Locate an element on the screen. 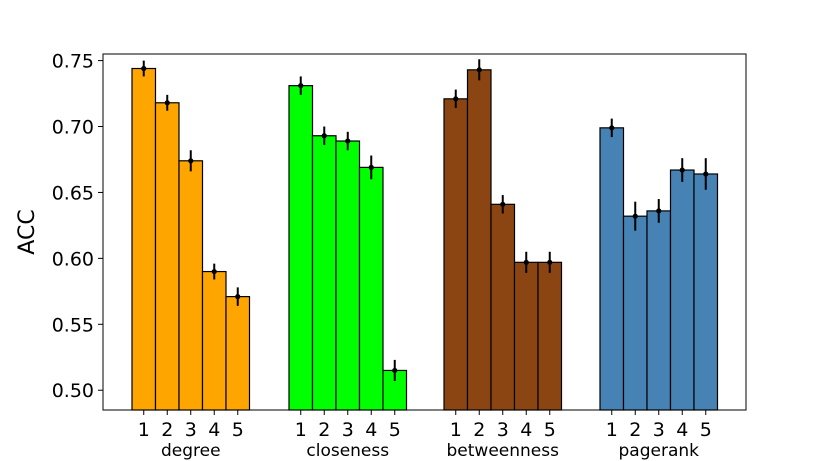  y-tick-label: 0.55 is located at coordinates (73, 325).